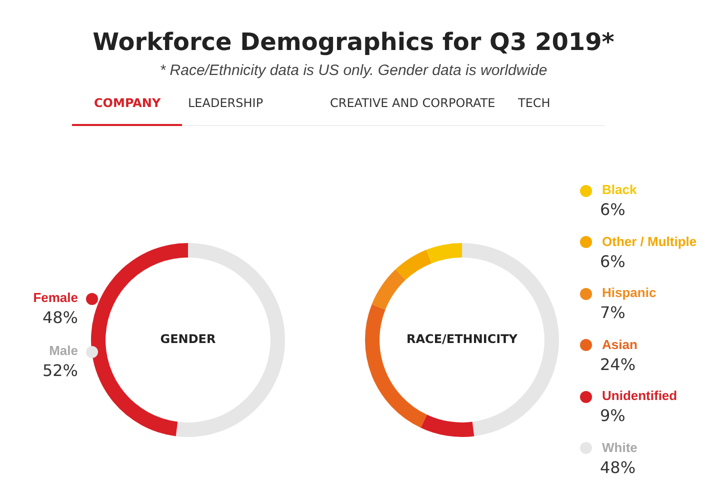 The width and height of the screenshot is (707, 495). I want to click on legend-label: Female, so click(55, 297).